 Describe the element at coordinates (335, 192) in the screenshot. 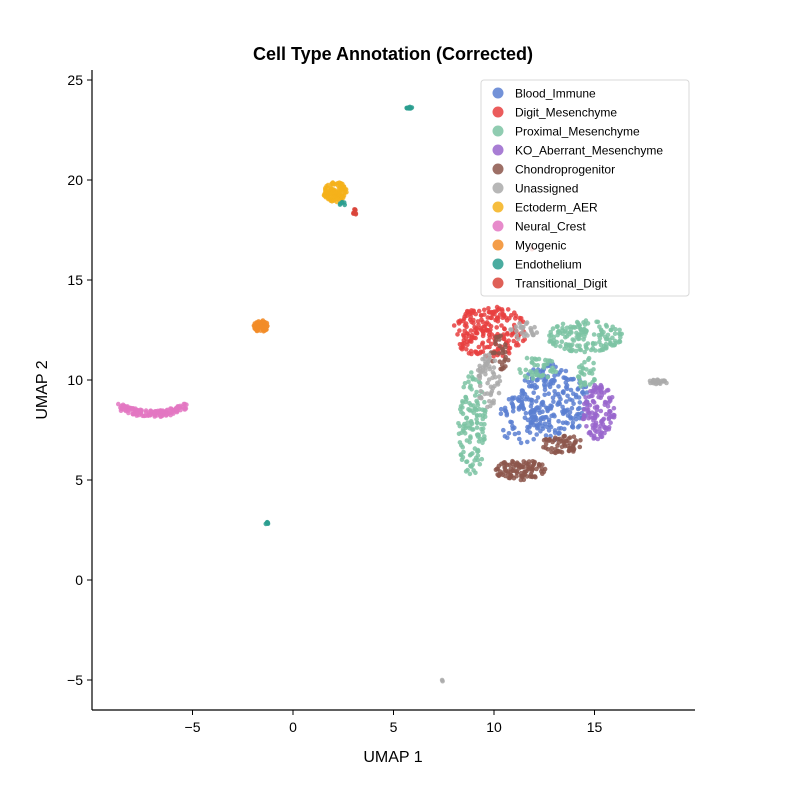

I see `series-Ectoderm_AER` at that location.